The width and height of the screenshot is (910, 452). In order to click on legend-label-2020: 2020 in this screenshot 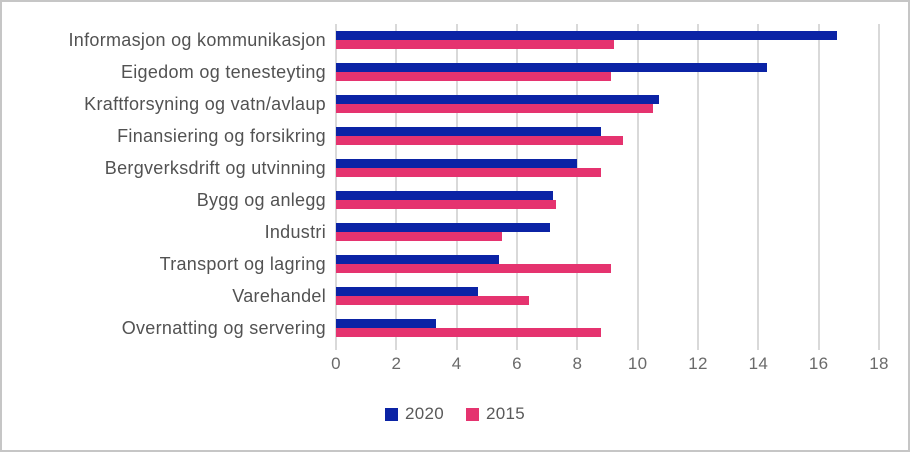, I will do `click(424, 413)`.